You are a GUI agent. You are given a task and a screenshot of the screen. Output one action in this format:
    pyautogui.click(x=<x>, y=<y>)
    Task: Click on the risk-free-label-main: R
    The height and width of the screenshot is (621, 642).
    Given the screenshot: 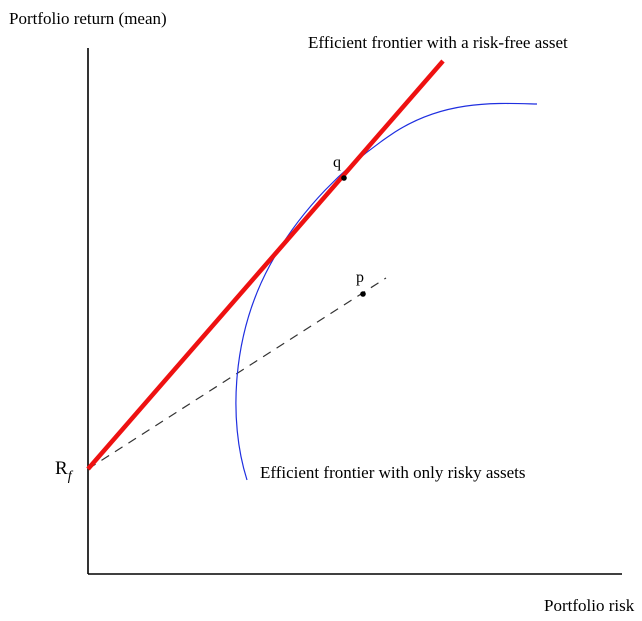 What is the action you would take?
    pyautogui.click(x=61, y=468)
    